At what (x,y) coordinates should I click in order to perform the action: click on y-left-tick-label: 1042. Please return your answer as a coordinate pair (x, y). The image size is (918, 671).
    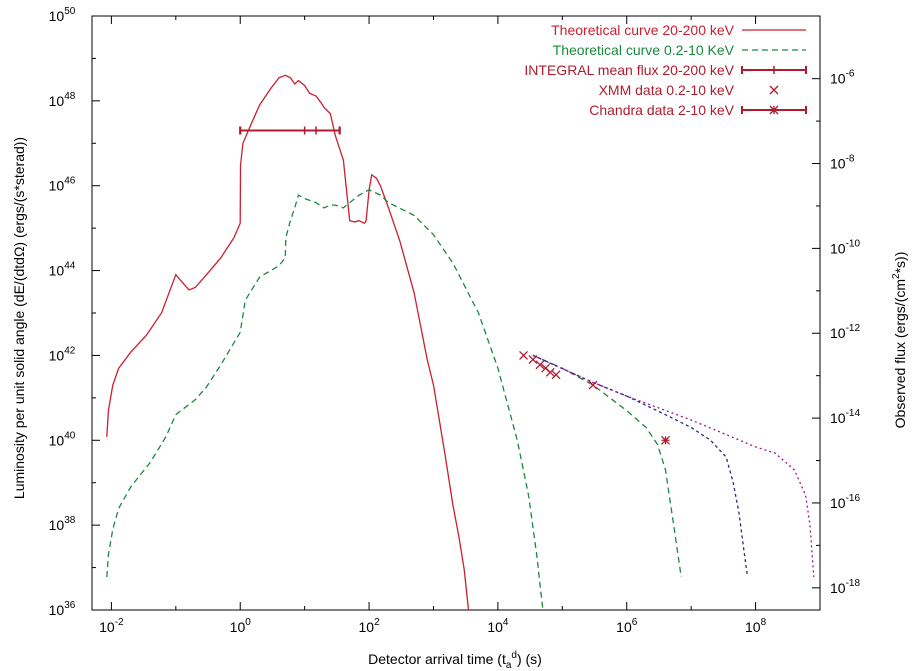
    Looking at the image, I should click on (62, 354).